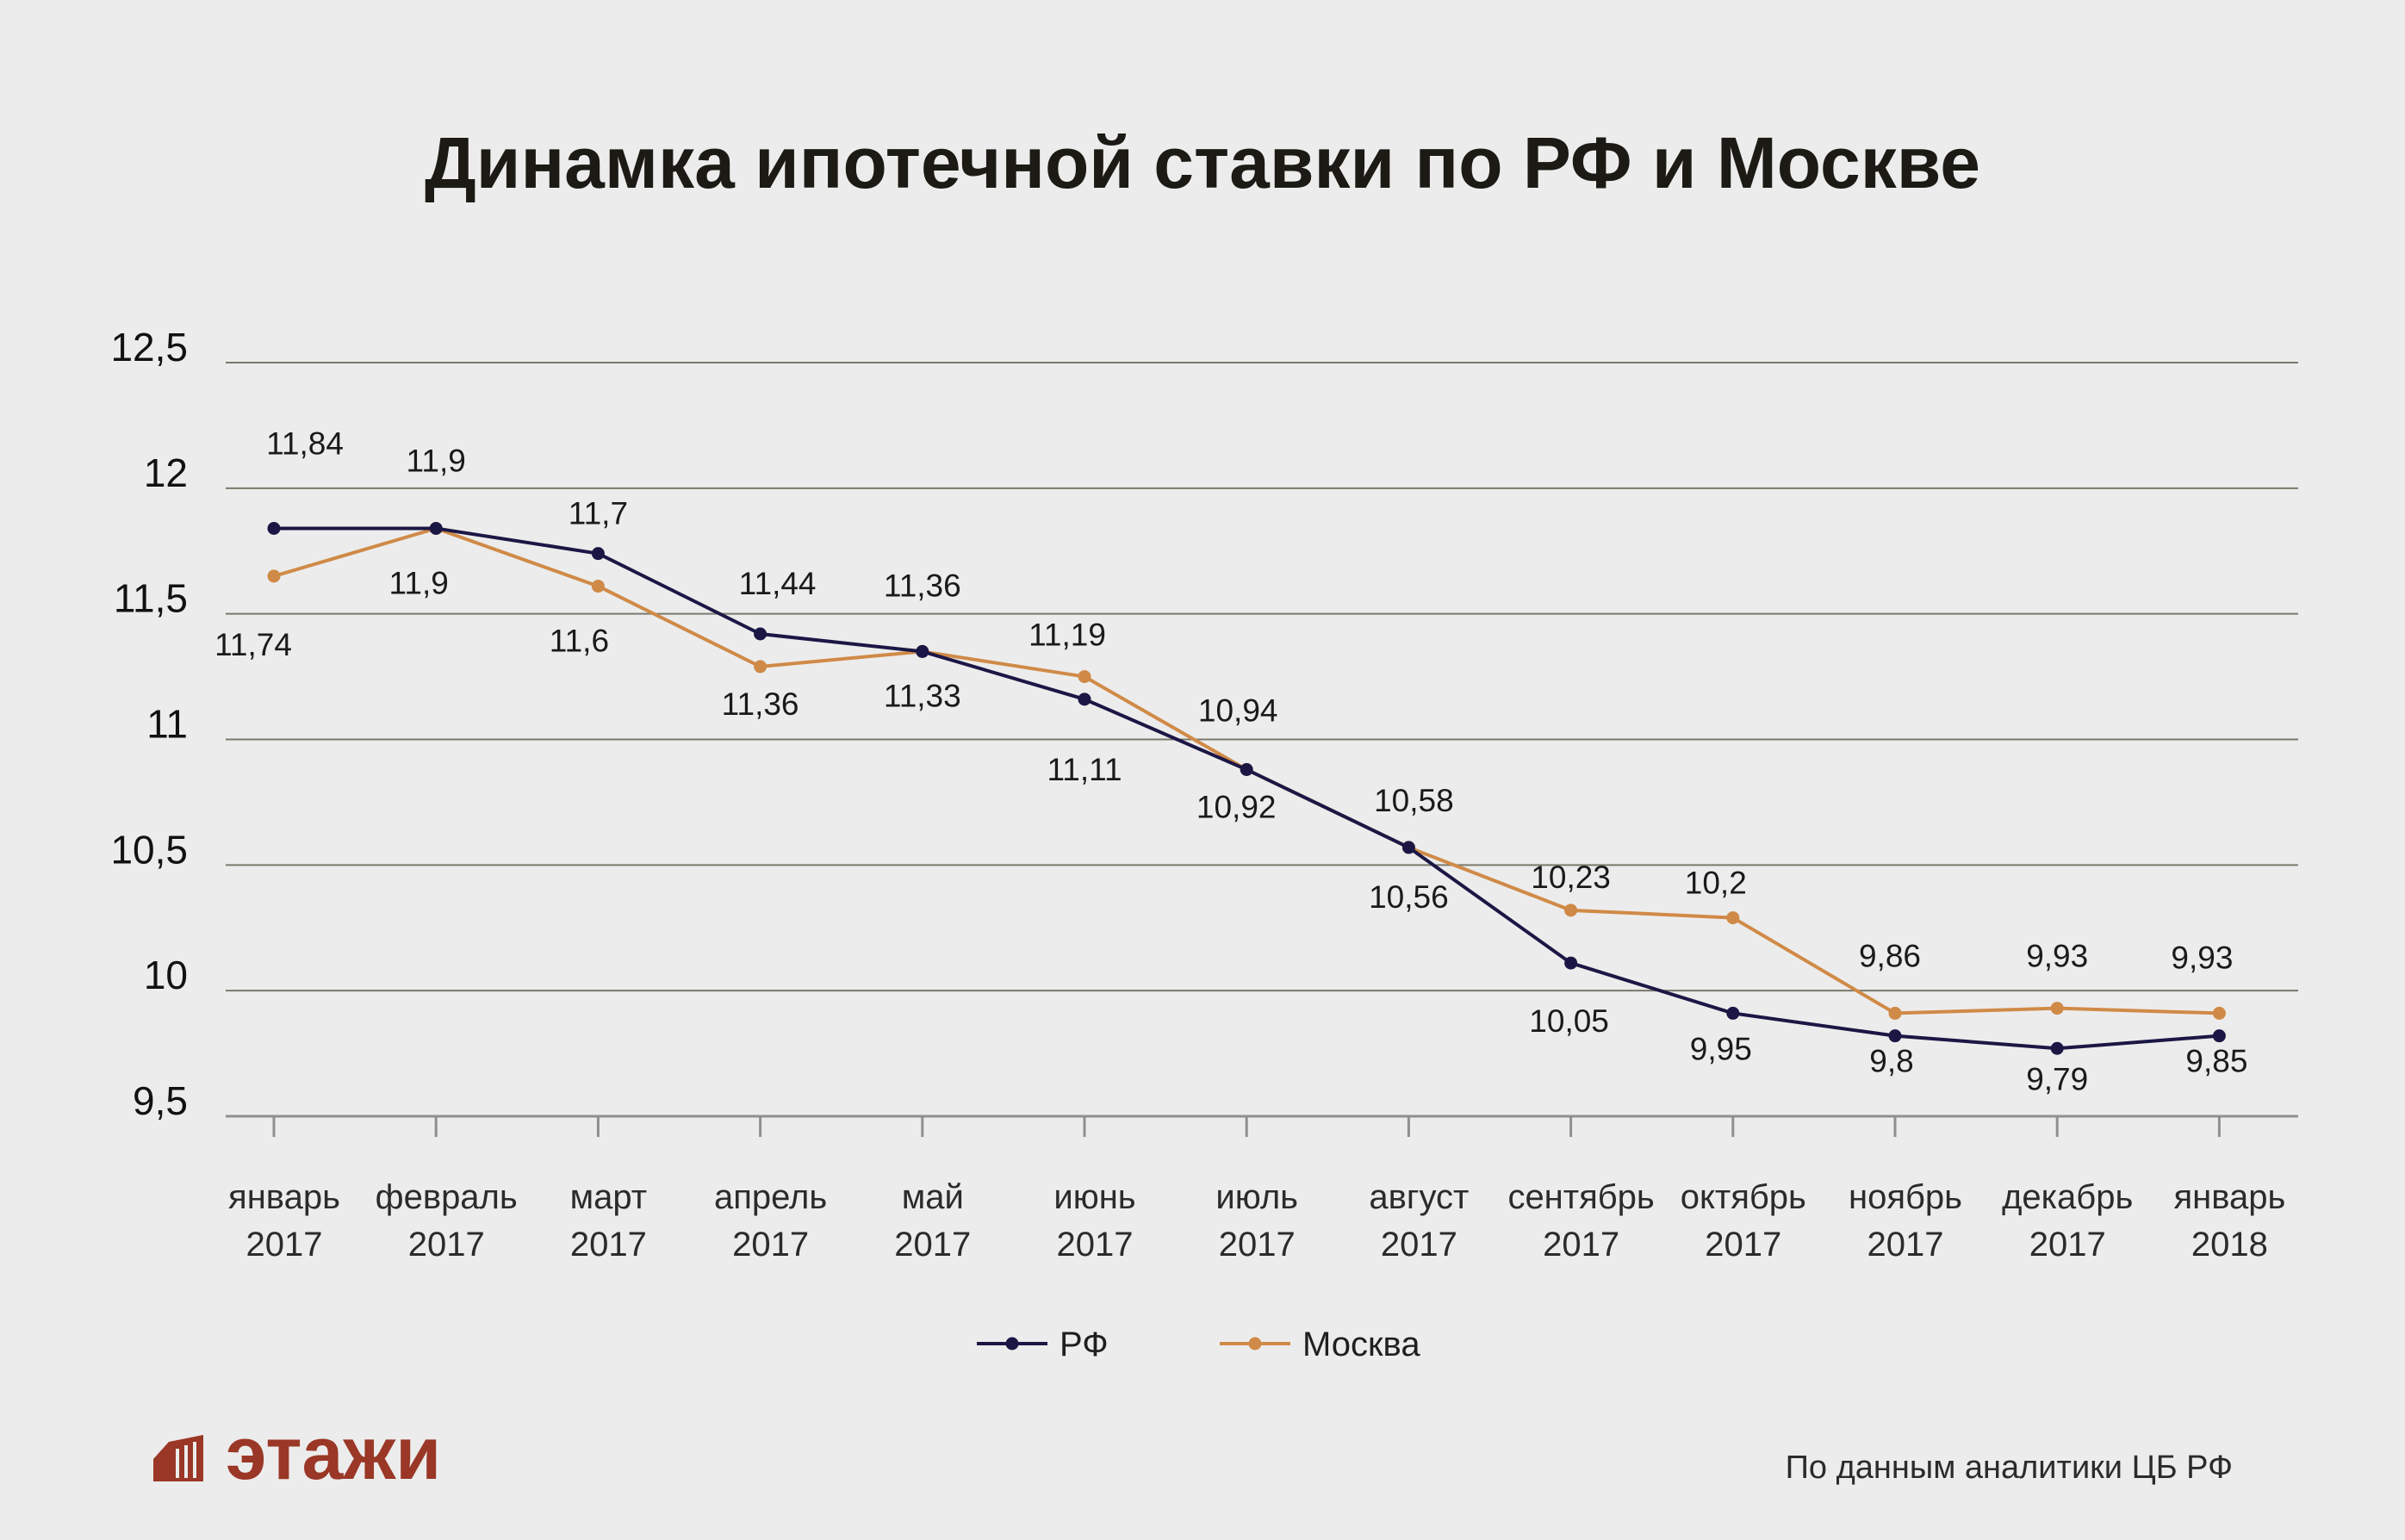 This screenshot has height=1540, width=2405. What do you see at coordinates (923, 586) in the screenshot?
I see `data-label-rf: 11,36` at bounding box center [923, 586].